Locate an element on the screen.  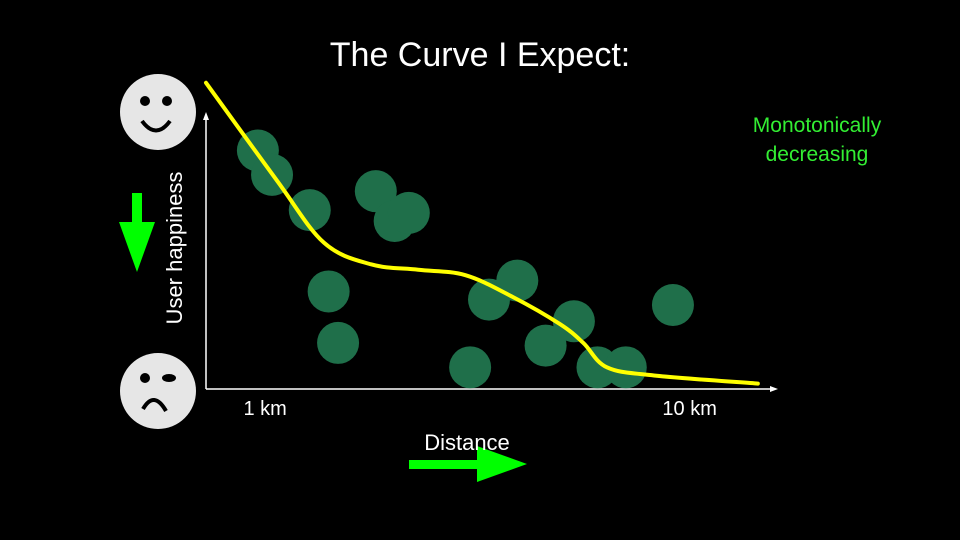
slide-title: The Curve I Expect: is located at coordinates (480, 55).